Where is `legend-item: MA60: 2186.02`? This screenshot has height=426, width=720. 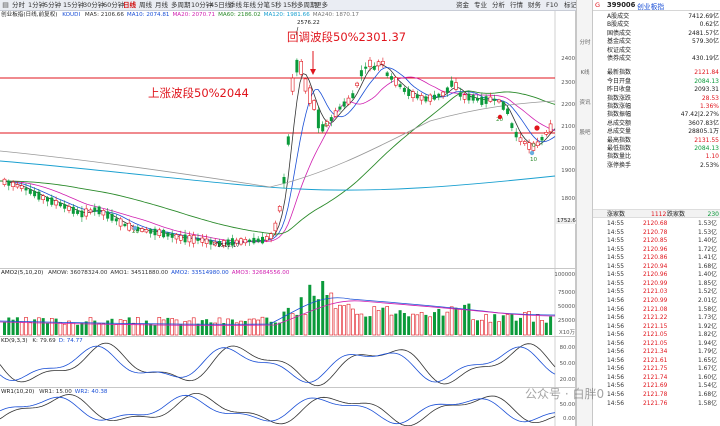 legend-item: MA60: 2186.02 is located at coordinates (239, 15).